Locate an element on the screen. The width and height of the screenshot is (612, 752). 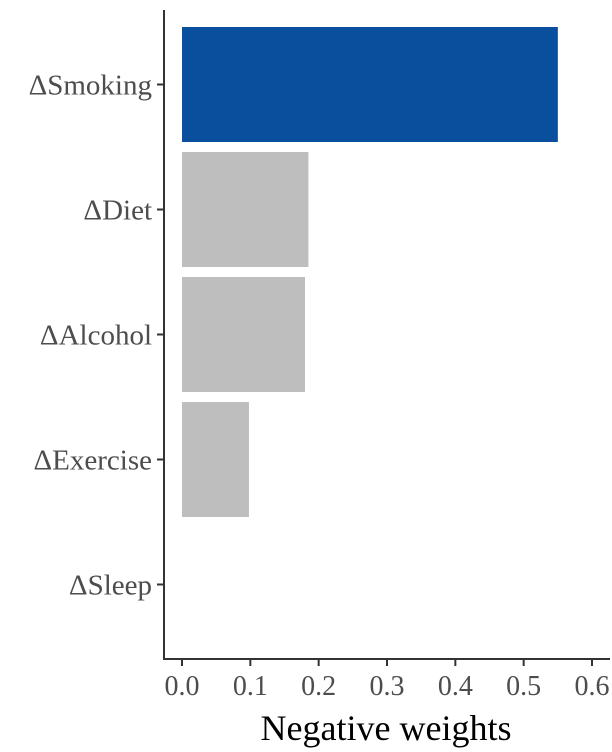
x-ticks-layer: 0.0 0.1 0.2 0.3 0.4 0.5 0.6 is located at coordinates (387, 680).